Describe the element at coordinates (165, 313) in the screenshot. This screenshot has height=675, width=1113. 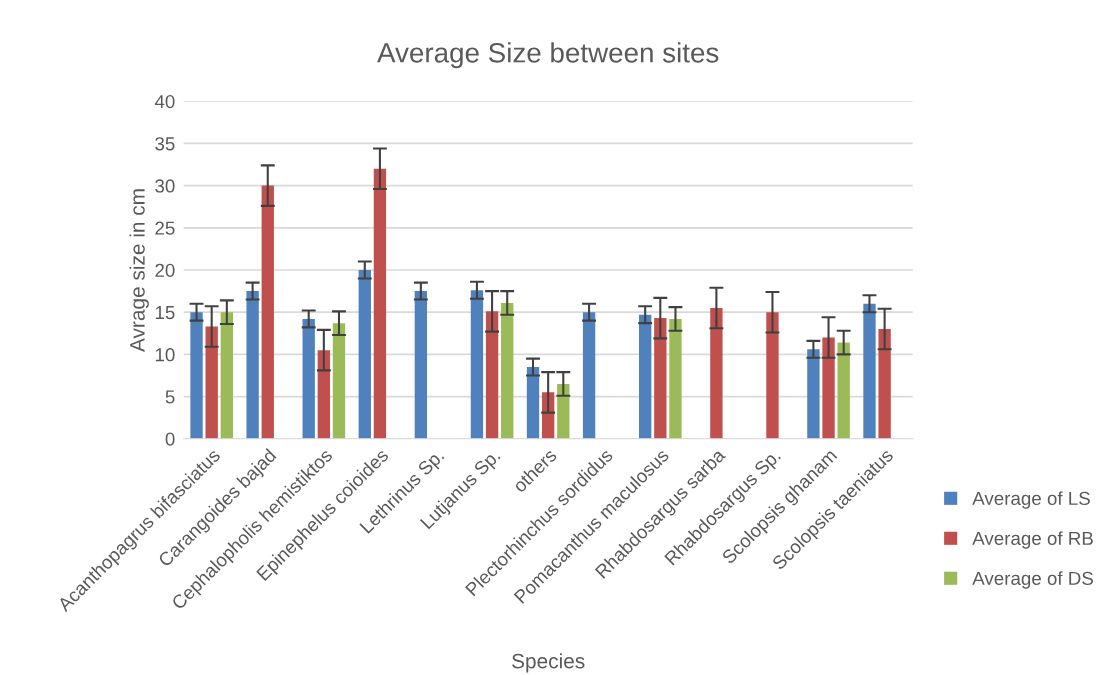
I see `y-tick-label: 15` at that location.